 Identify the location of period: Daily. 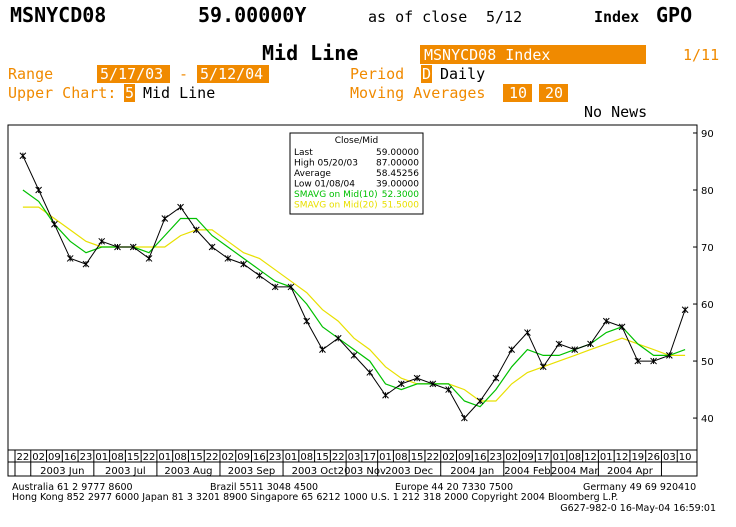
(462, 74).